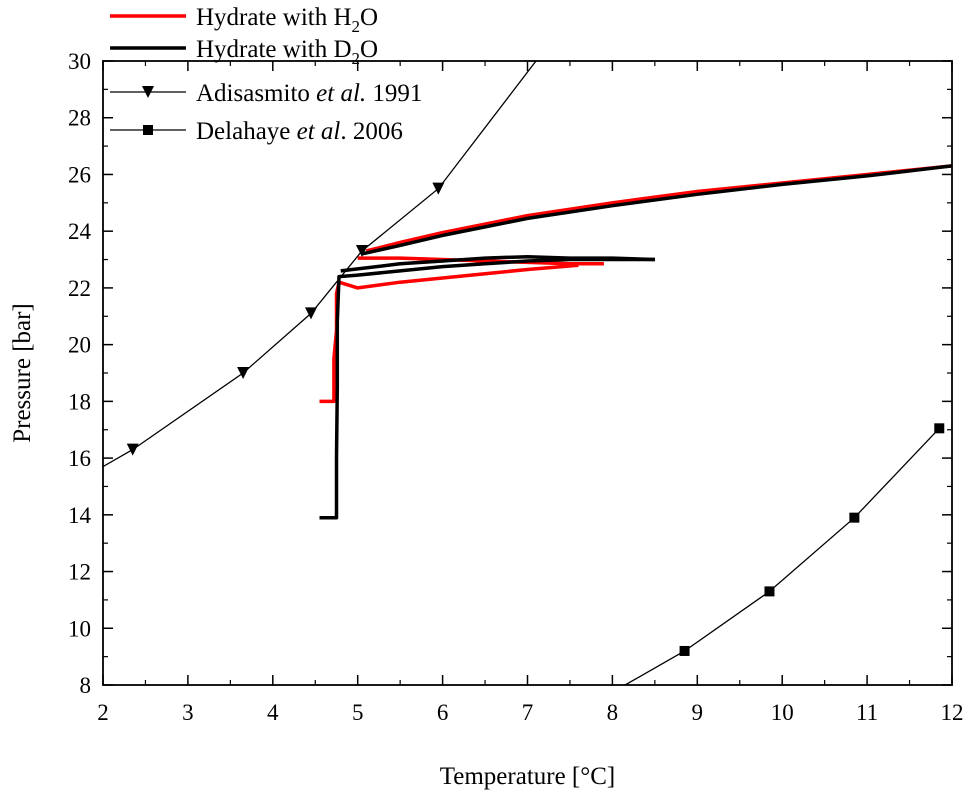  Describe the element at coordinates (188, 712) in the screenshot. I see `x-tick-label: 3` at that location.